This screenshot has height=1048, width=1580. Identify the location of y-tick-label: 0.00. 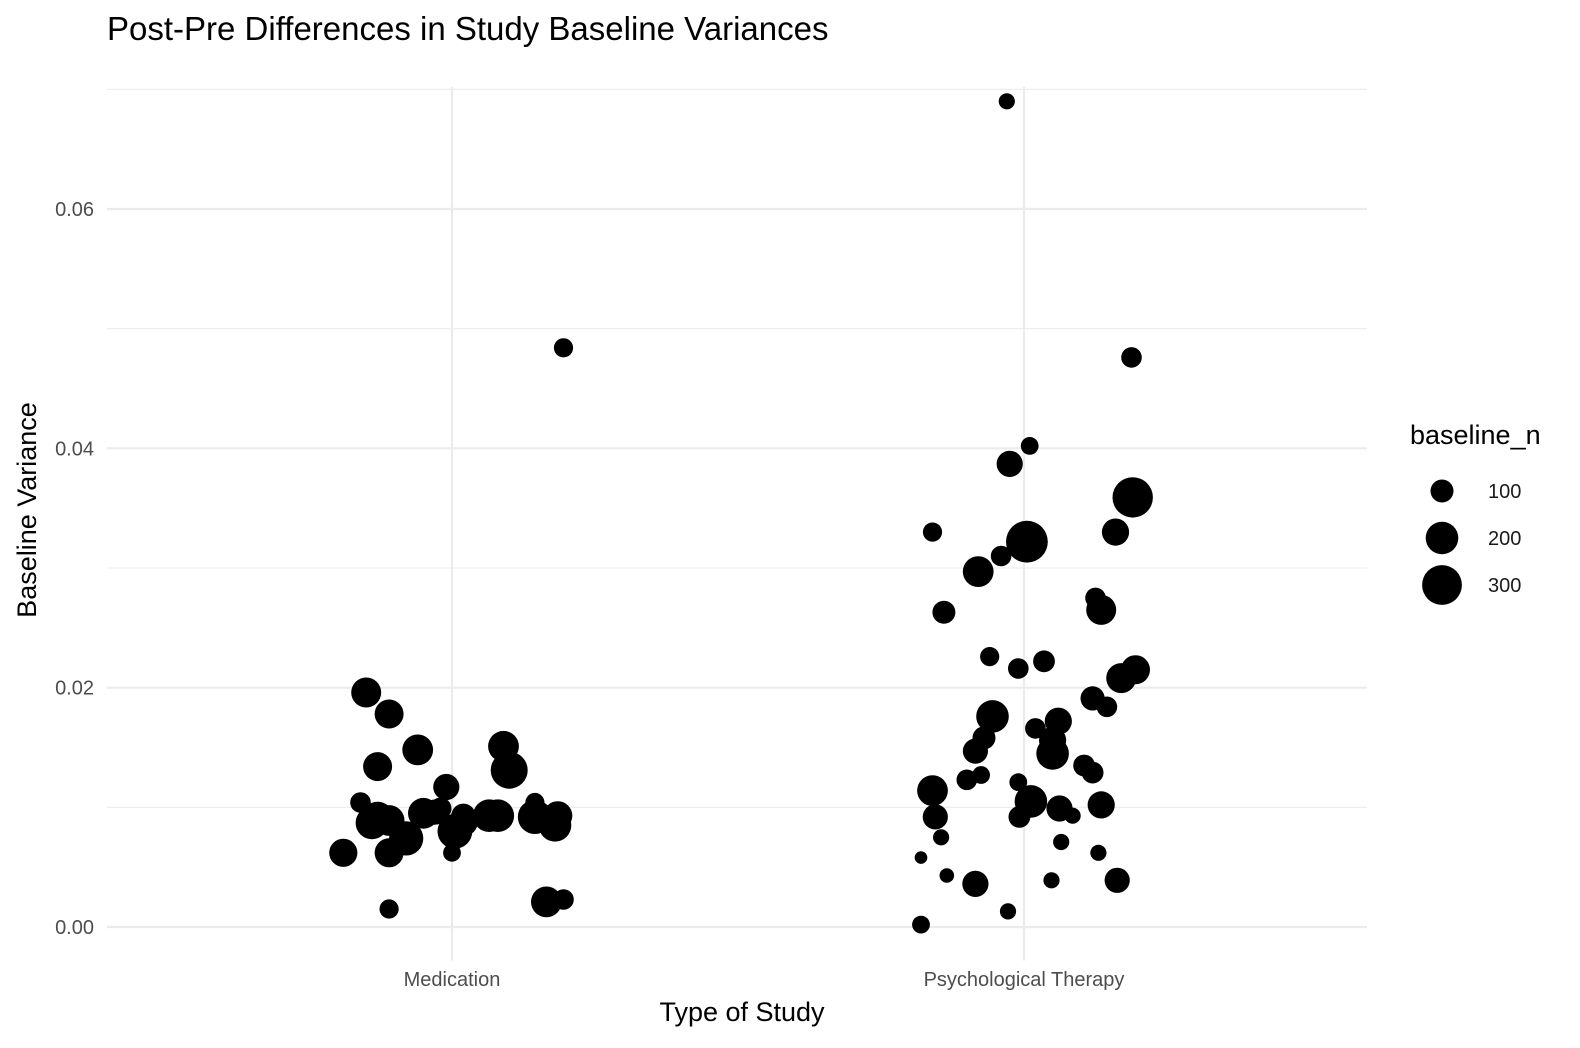
(74, 928).